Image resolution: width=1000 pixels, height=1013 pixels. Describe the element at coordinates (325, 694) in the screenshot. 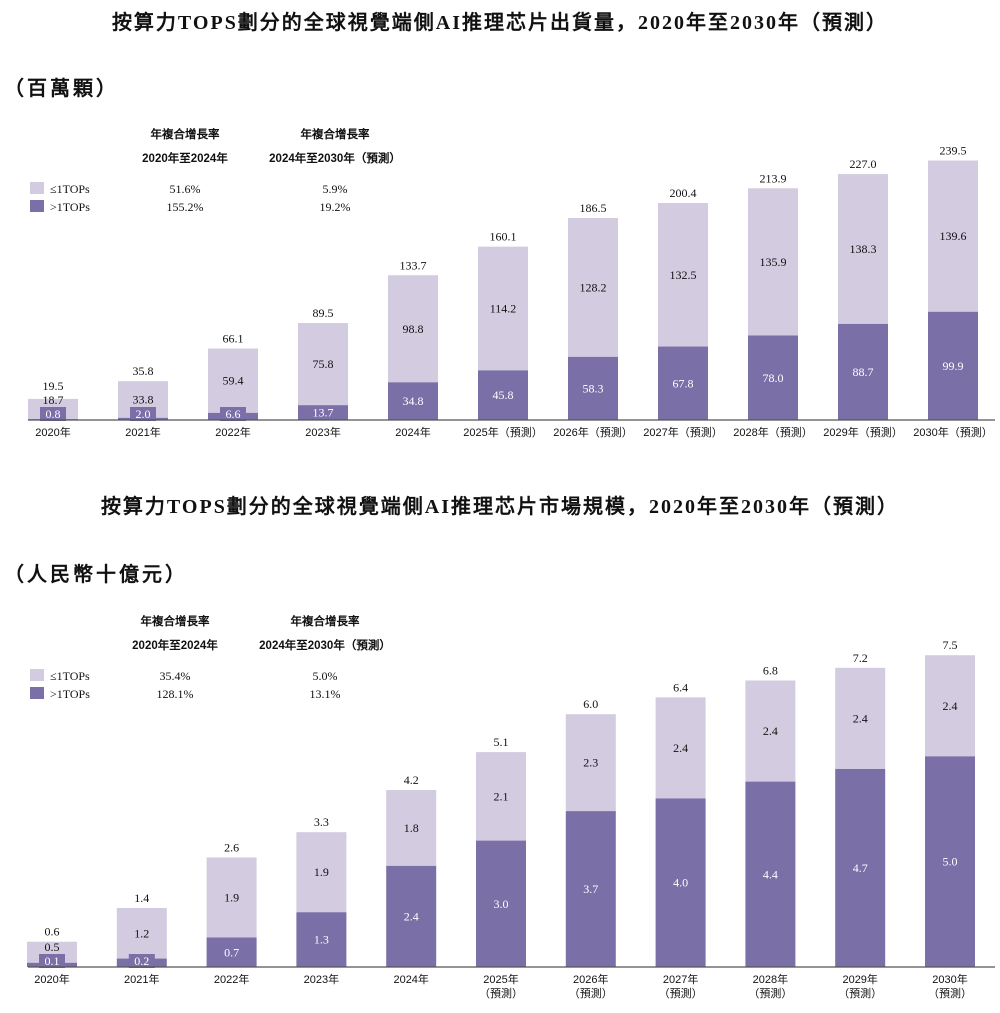

I see `cagr-value: 13.1%` at that location.